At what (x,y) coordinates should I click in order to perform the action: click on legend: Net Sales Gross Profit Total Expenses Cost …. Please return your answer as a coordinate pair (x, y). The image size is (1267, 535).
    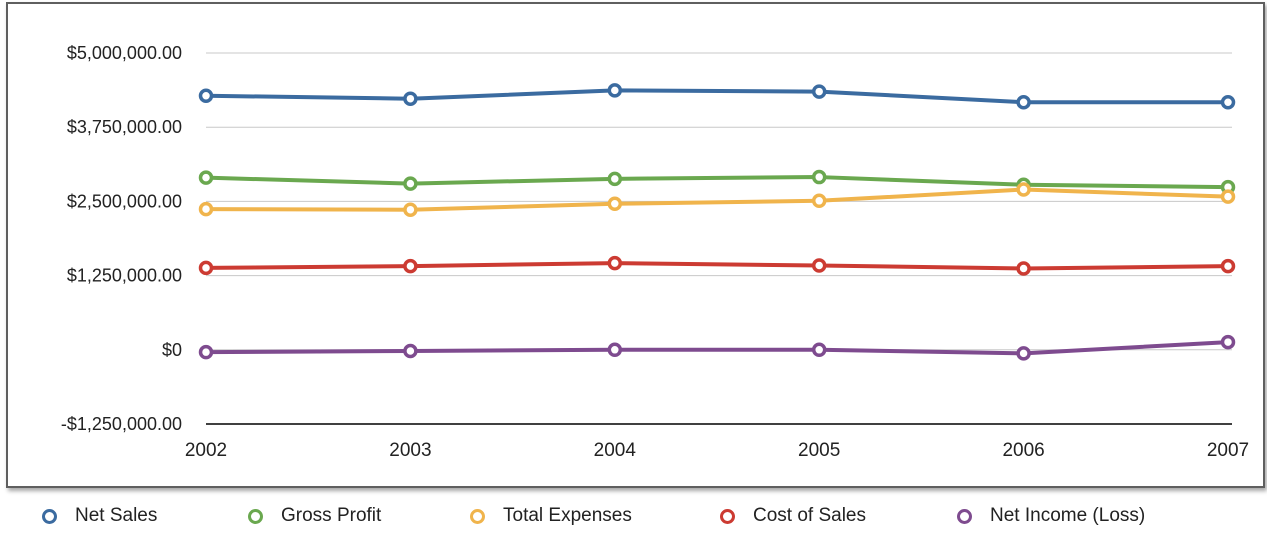
    Looking at the image, I should click on (633, 520).